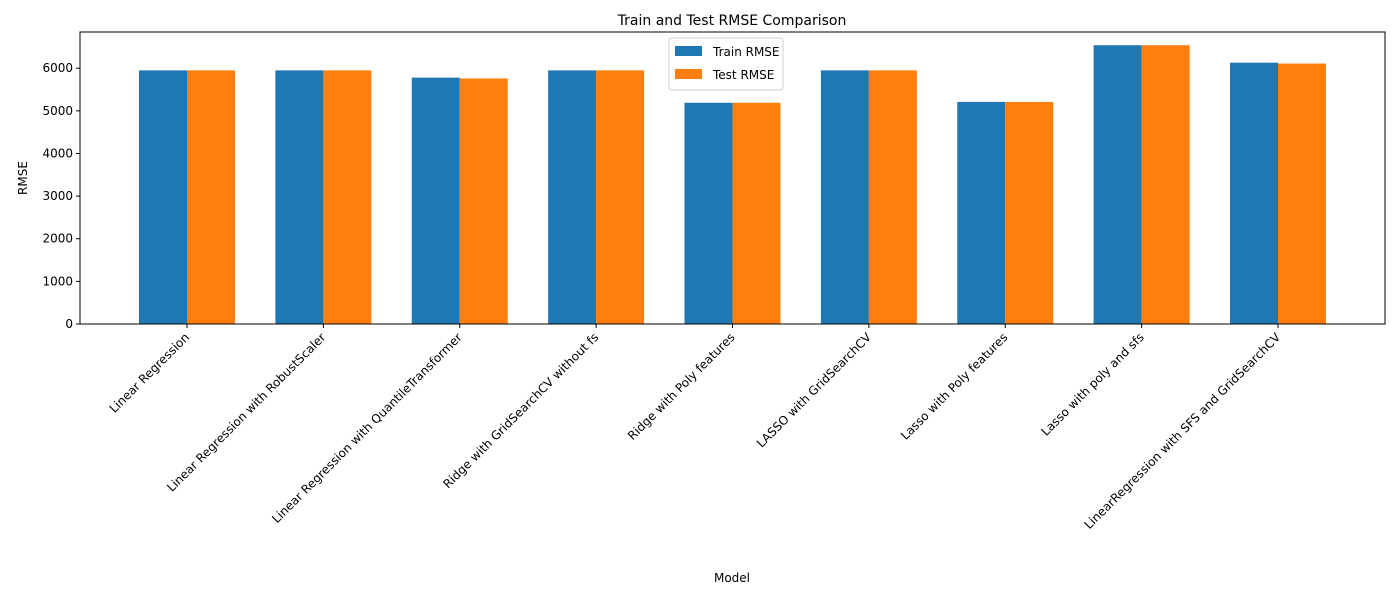 The image size is (1400, 600). What do you see at coordinates (743, 75) in the screenshot?
I see `legend-label-test: Test RMSE` at bounding box center [743, 75].